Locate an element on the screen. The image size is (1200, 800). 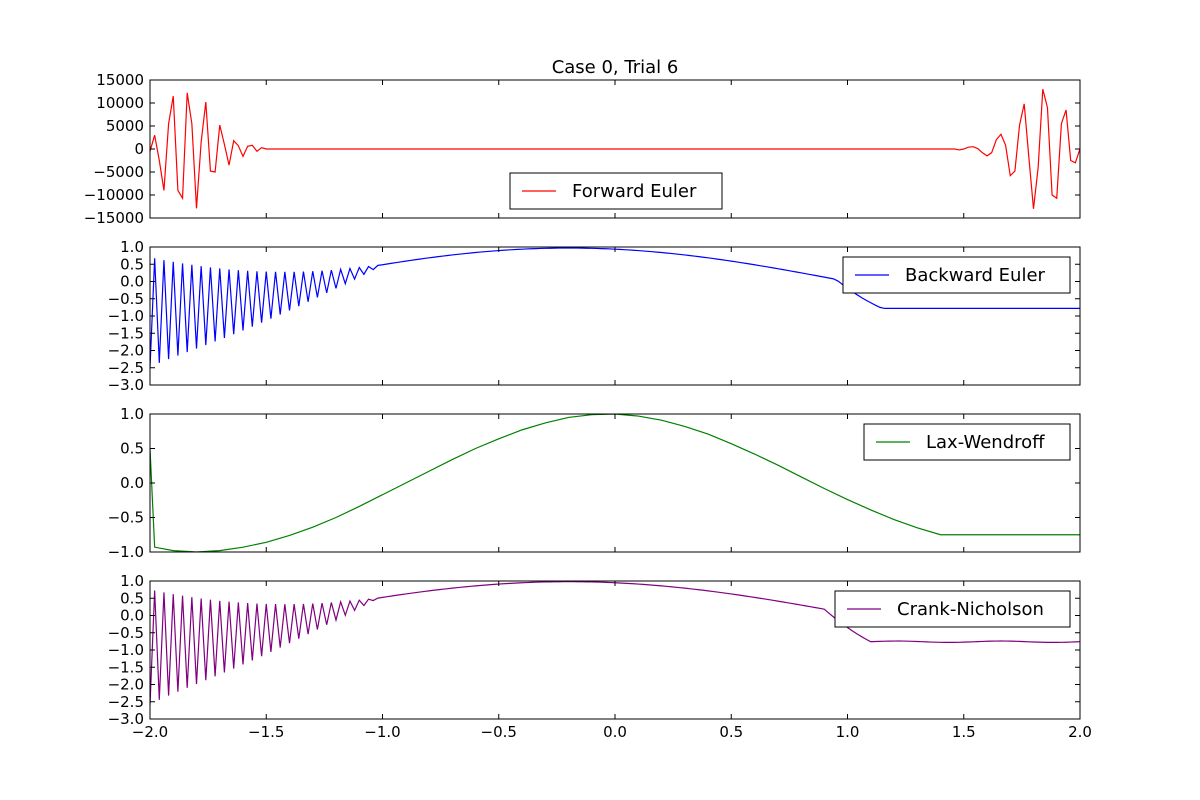
y-tick-label: 15000 is located at coordinates (120, 80).